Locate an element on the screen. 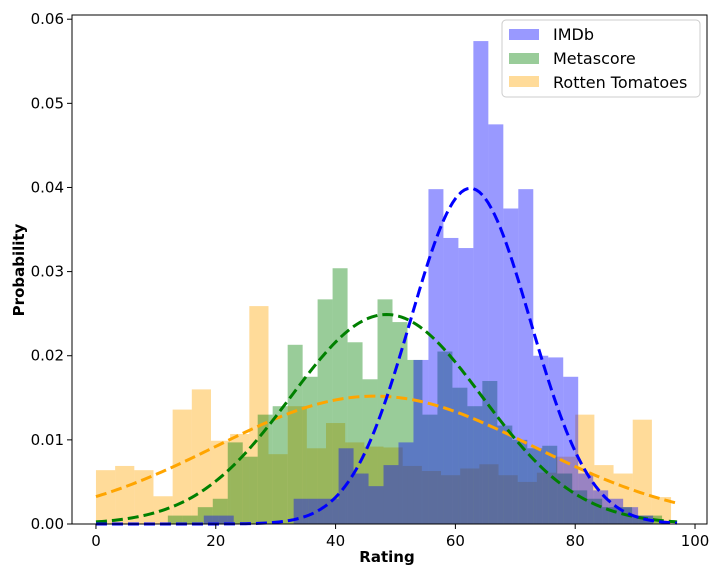  legend: IMDb Metascore Rotten Tomatoes is located at coordinates (601, 58).